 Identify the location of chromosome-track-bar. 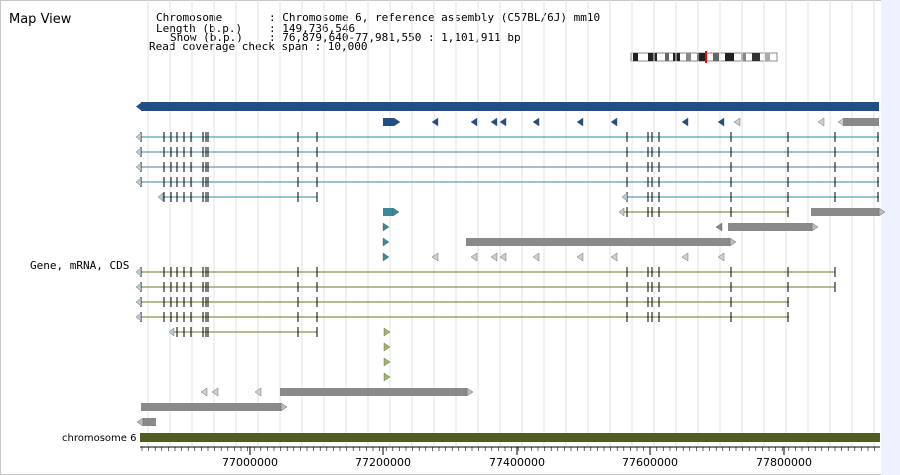
(510, 437).